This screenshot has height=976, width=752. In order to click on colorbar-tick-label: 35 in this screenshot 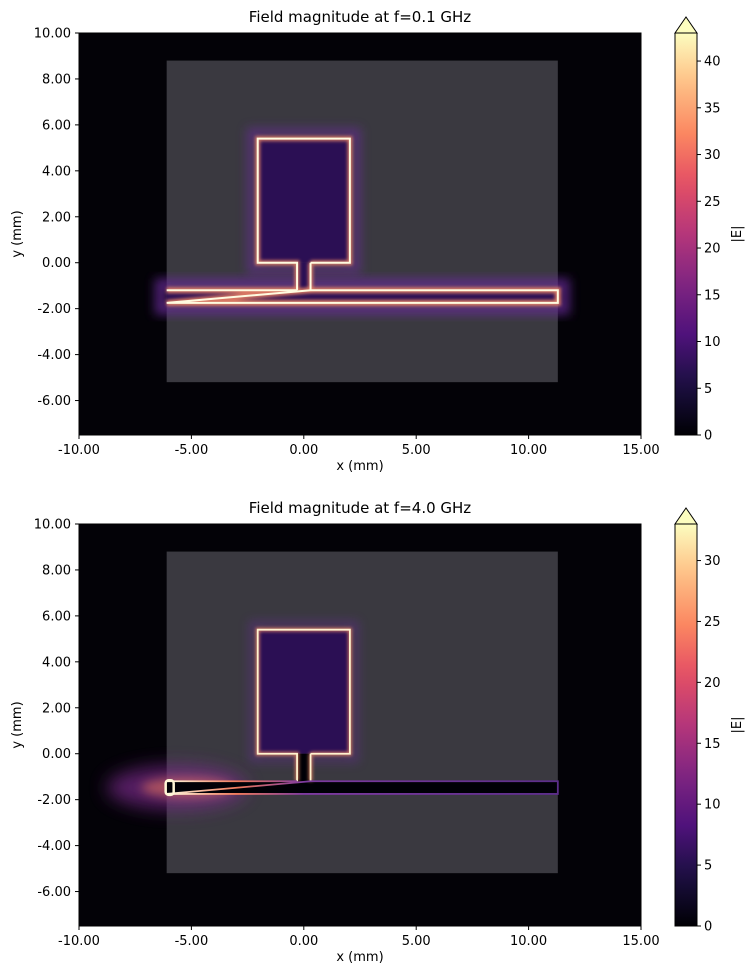, I will do `click(712, 108)`.